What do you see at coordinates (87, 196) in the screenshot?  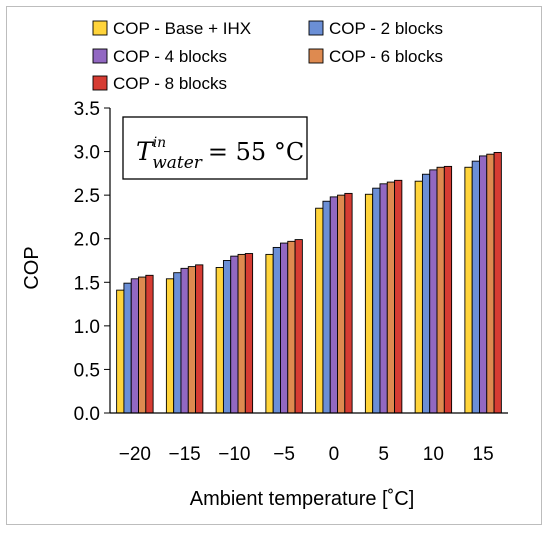 I see `y-tick-label: 2.5` at bounding box center [87, 196].